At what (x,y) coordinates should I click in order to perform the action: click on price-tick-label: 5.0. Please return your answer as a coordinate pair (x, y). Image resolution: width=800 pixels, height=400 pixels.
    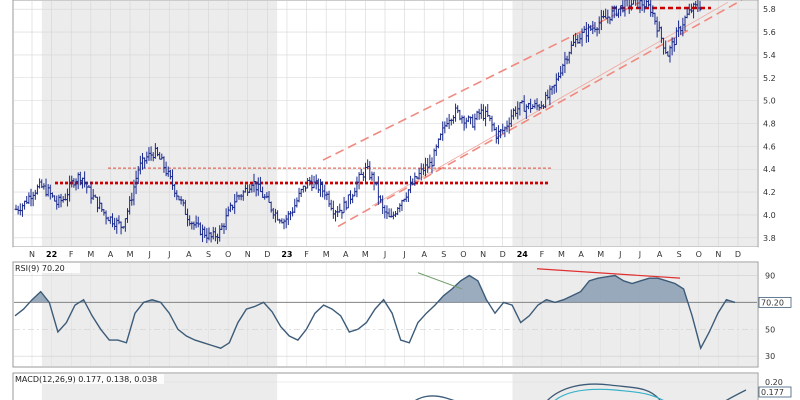
    Looking at the image, I should click on (769, 101).